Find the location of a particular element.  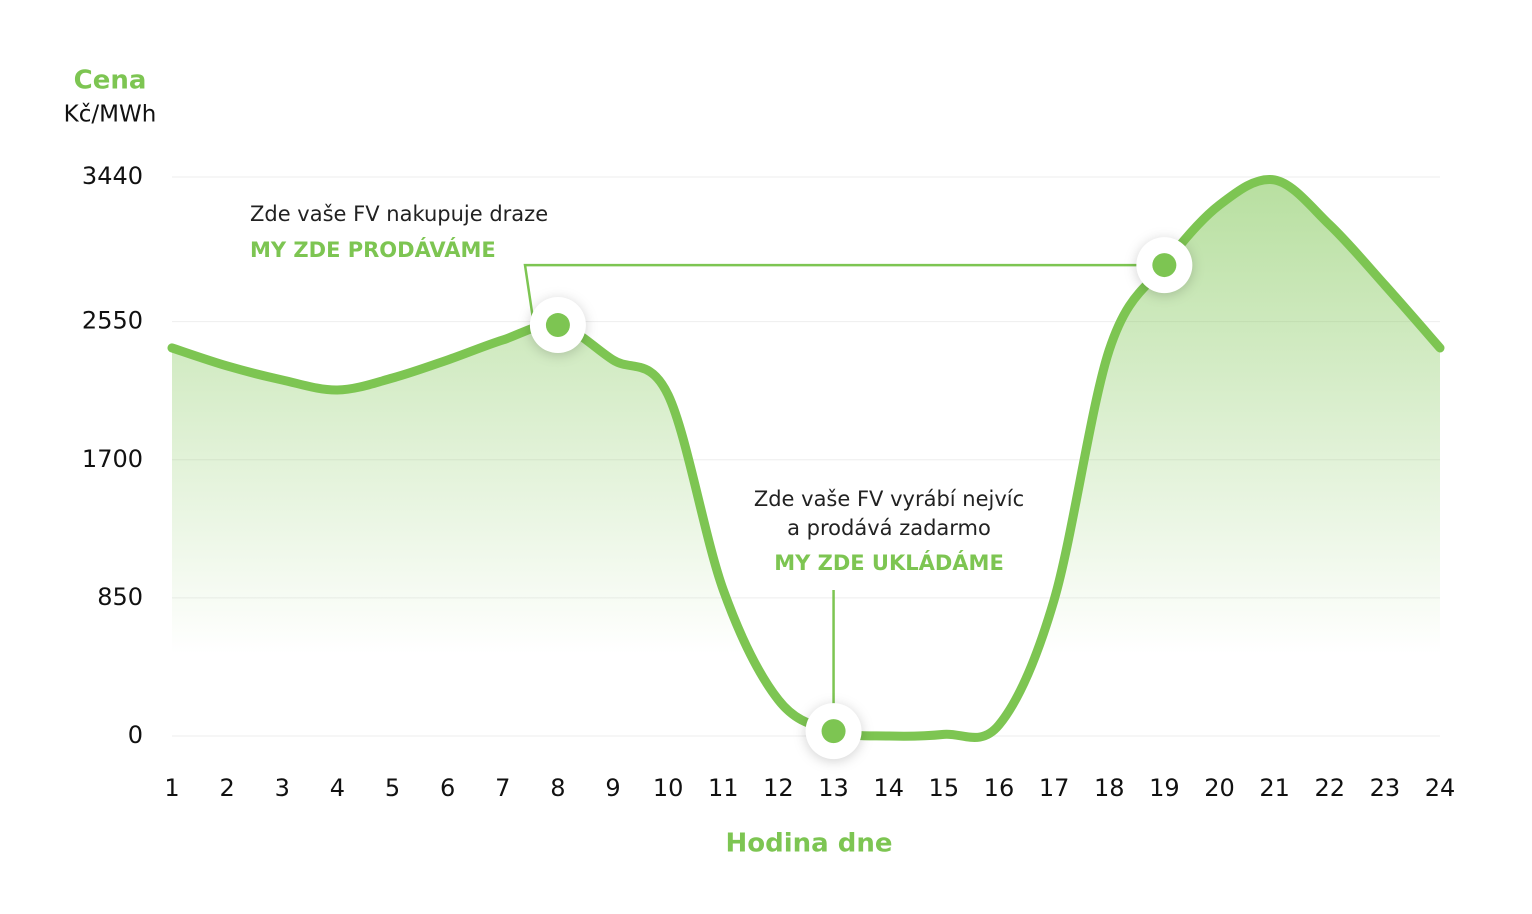

x-tick-label: 1 is located at coordinates (171, 788).